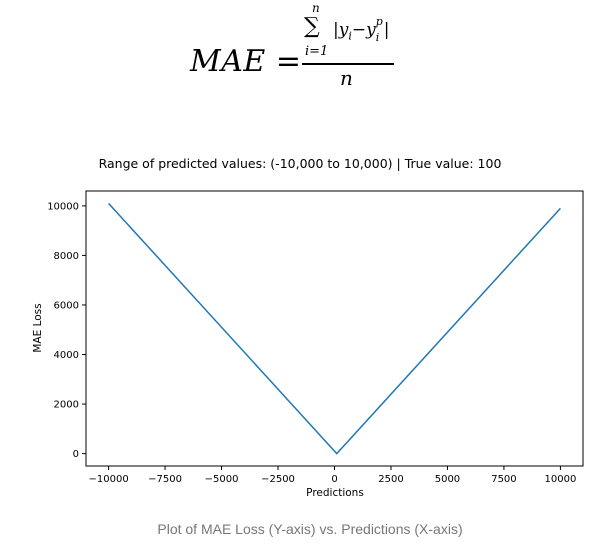 The height and width of the screenshot is (556, 600). I want to click on y-tick-label: 6000, so click(66, 305).